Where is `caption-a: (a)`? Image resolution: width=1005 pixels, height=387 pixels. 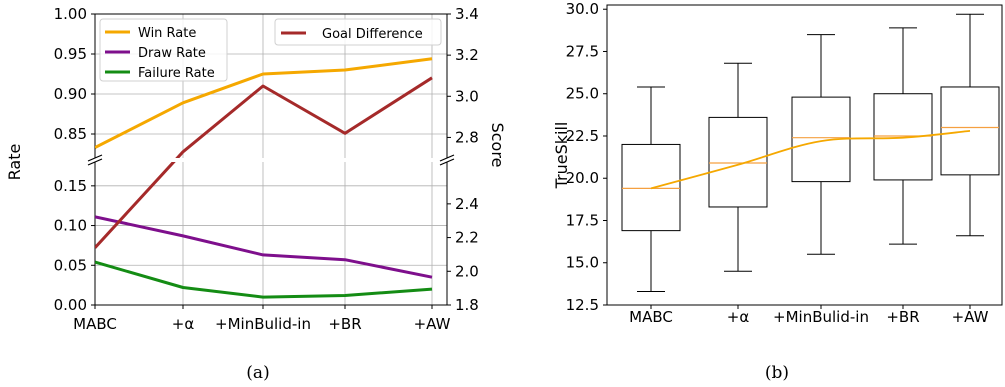
caption-a: (a) is located at coordinates (257, 373).